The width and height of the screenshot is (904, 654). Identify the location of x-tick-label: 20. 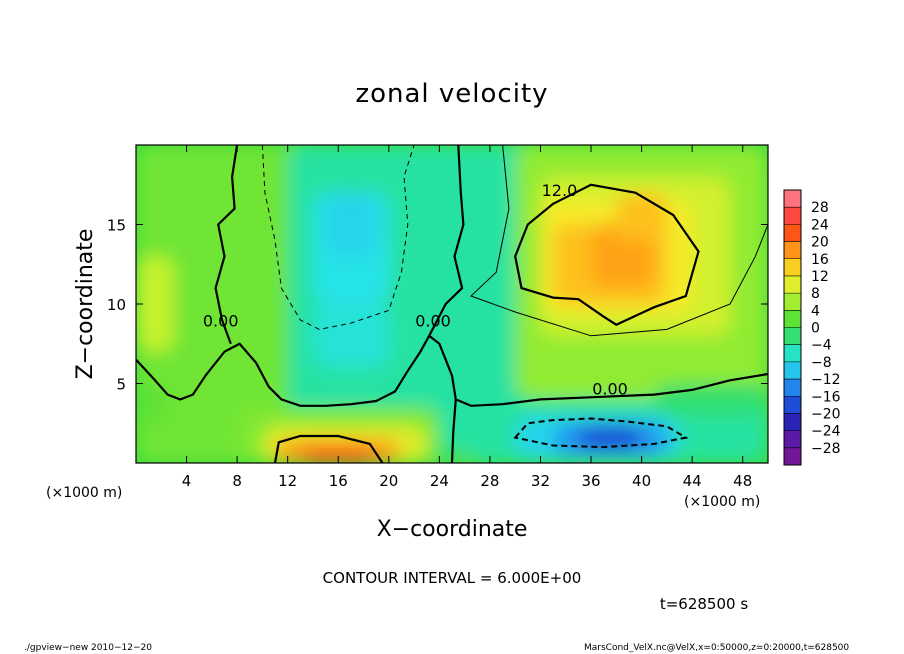
(388, 481).